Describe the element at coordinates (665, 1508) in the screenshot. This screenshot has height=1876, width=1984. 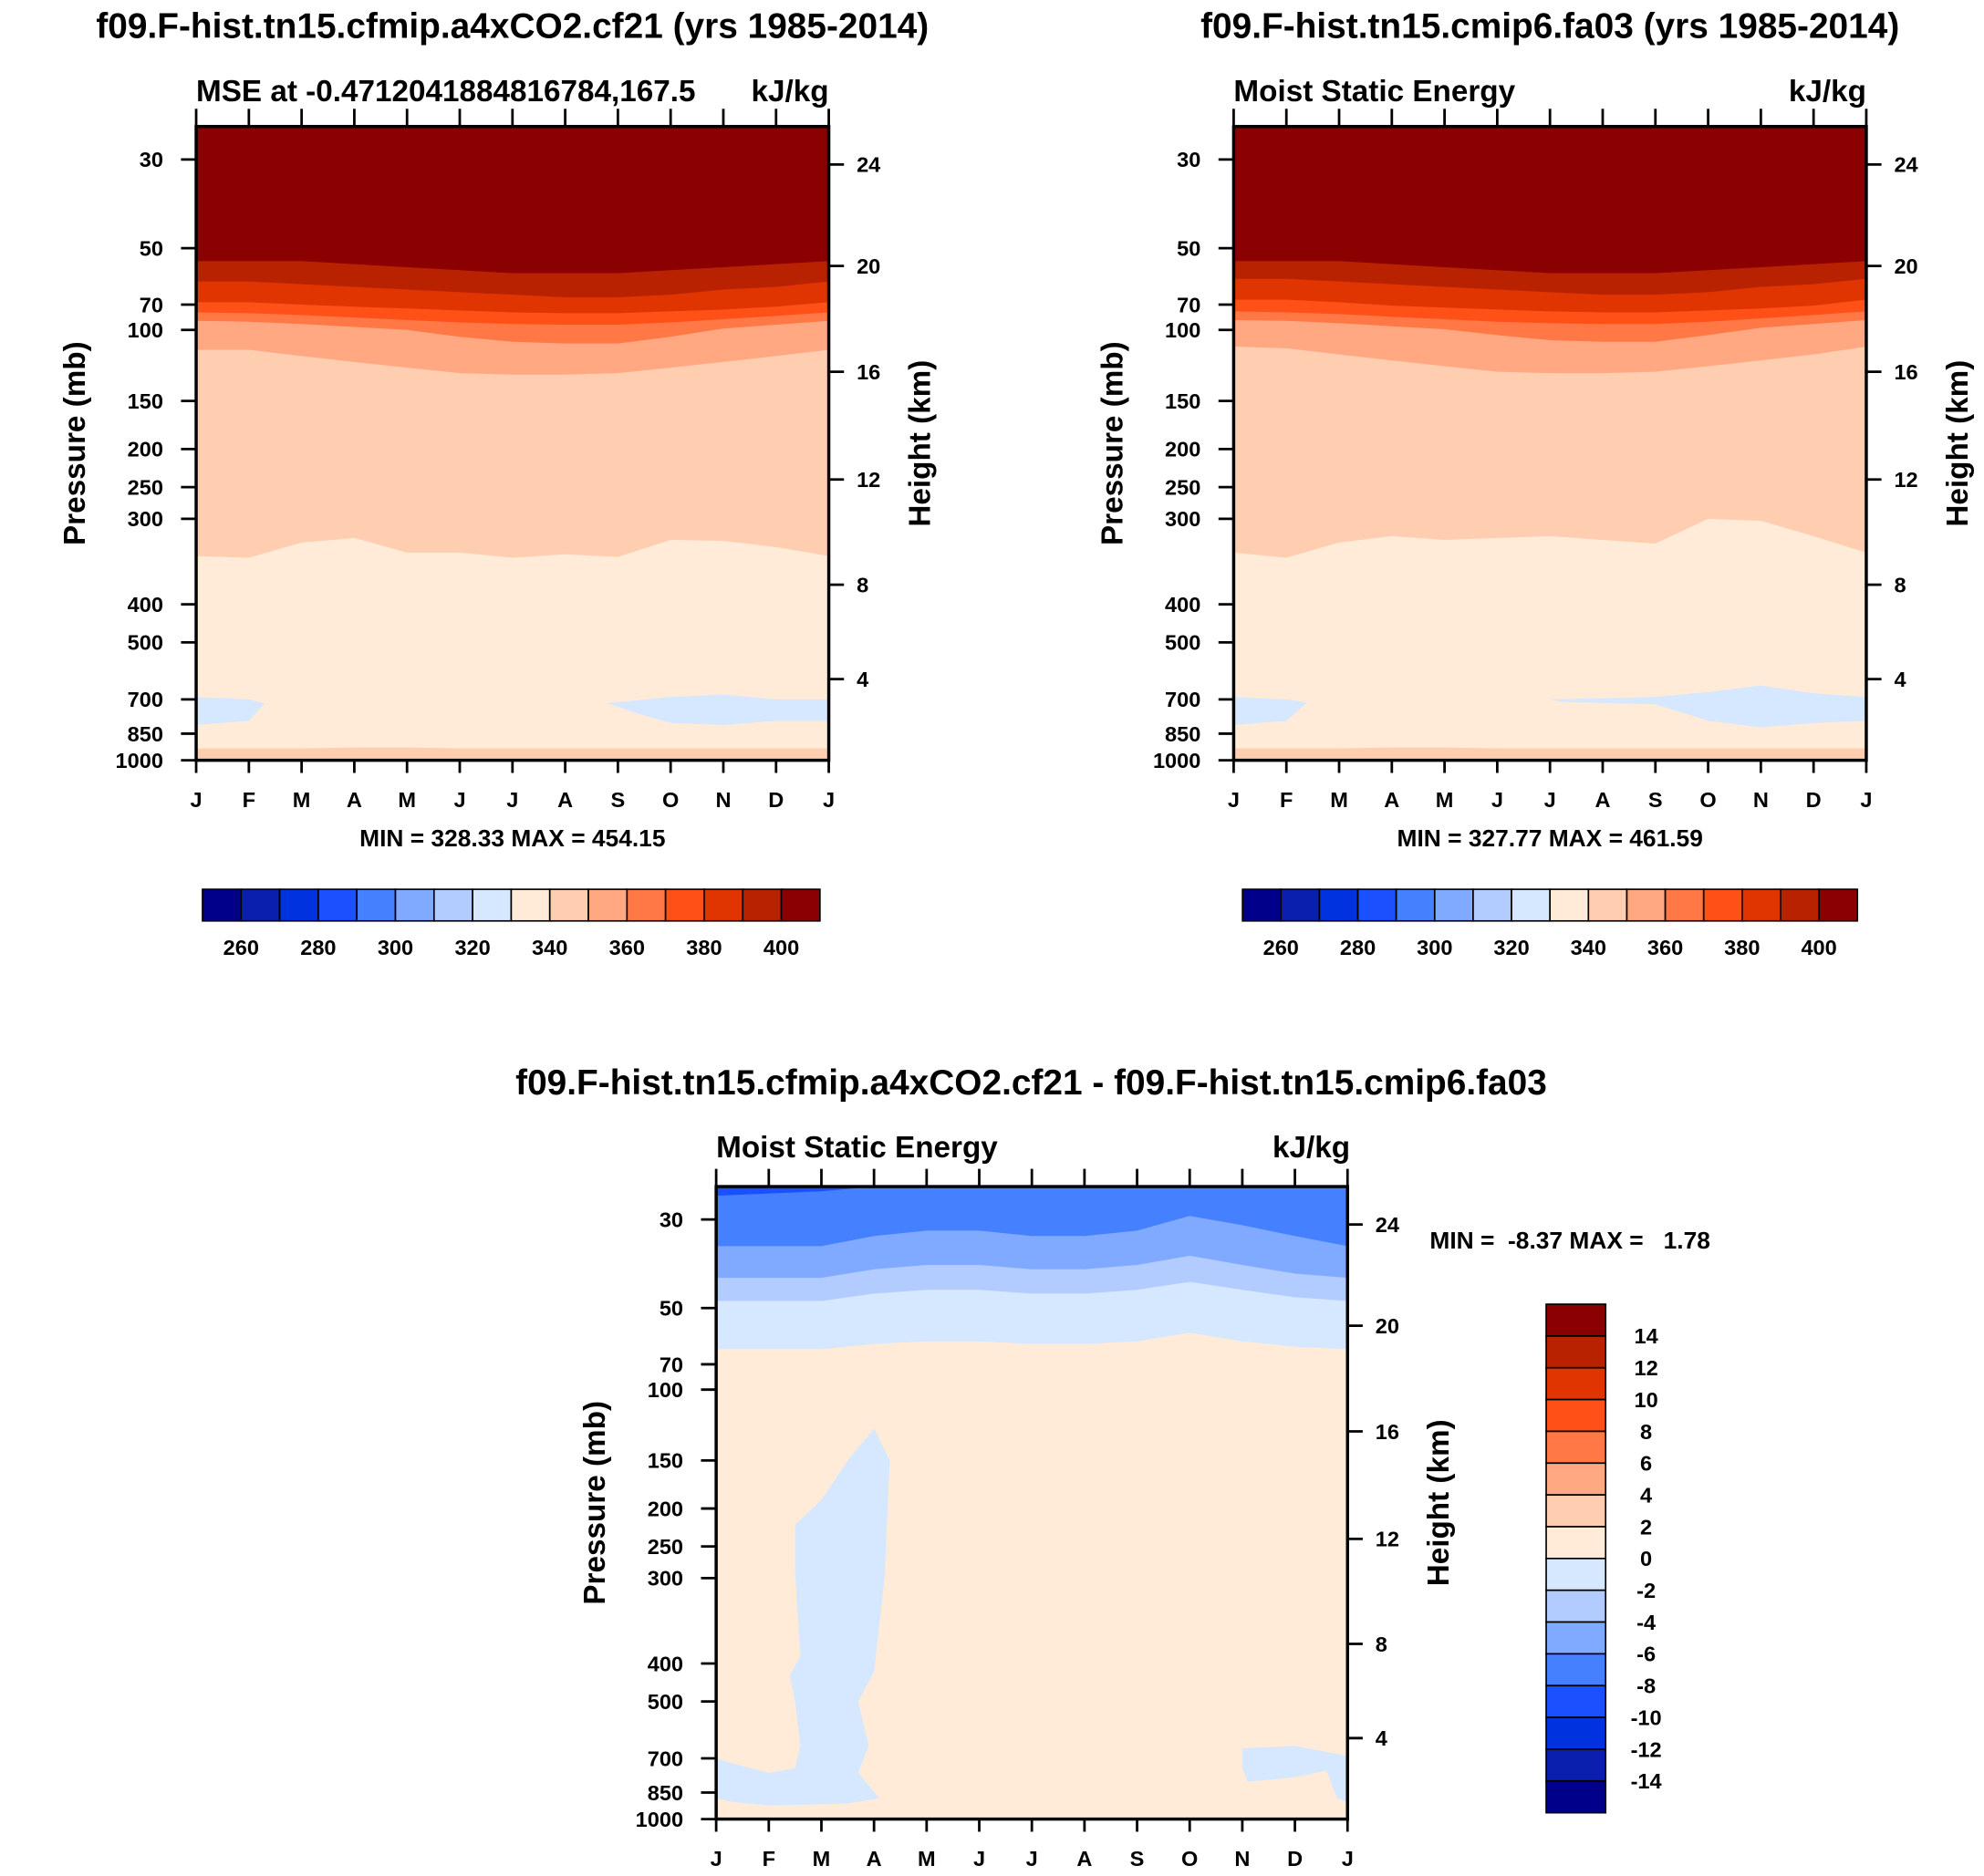
I see `pressure-tick-label: 200` at that location.